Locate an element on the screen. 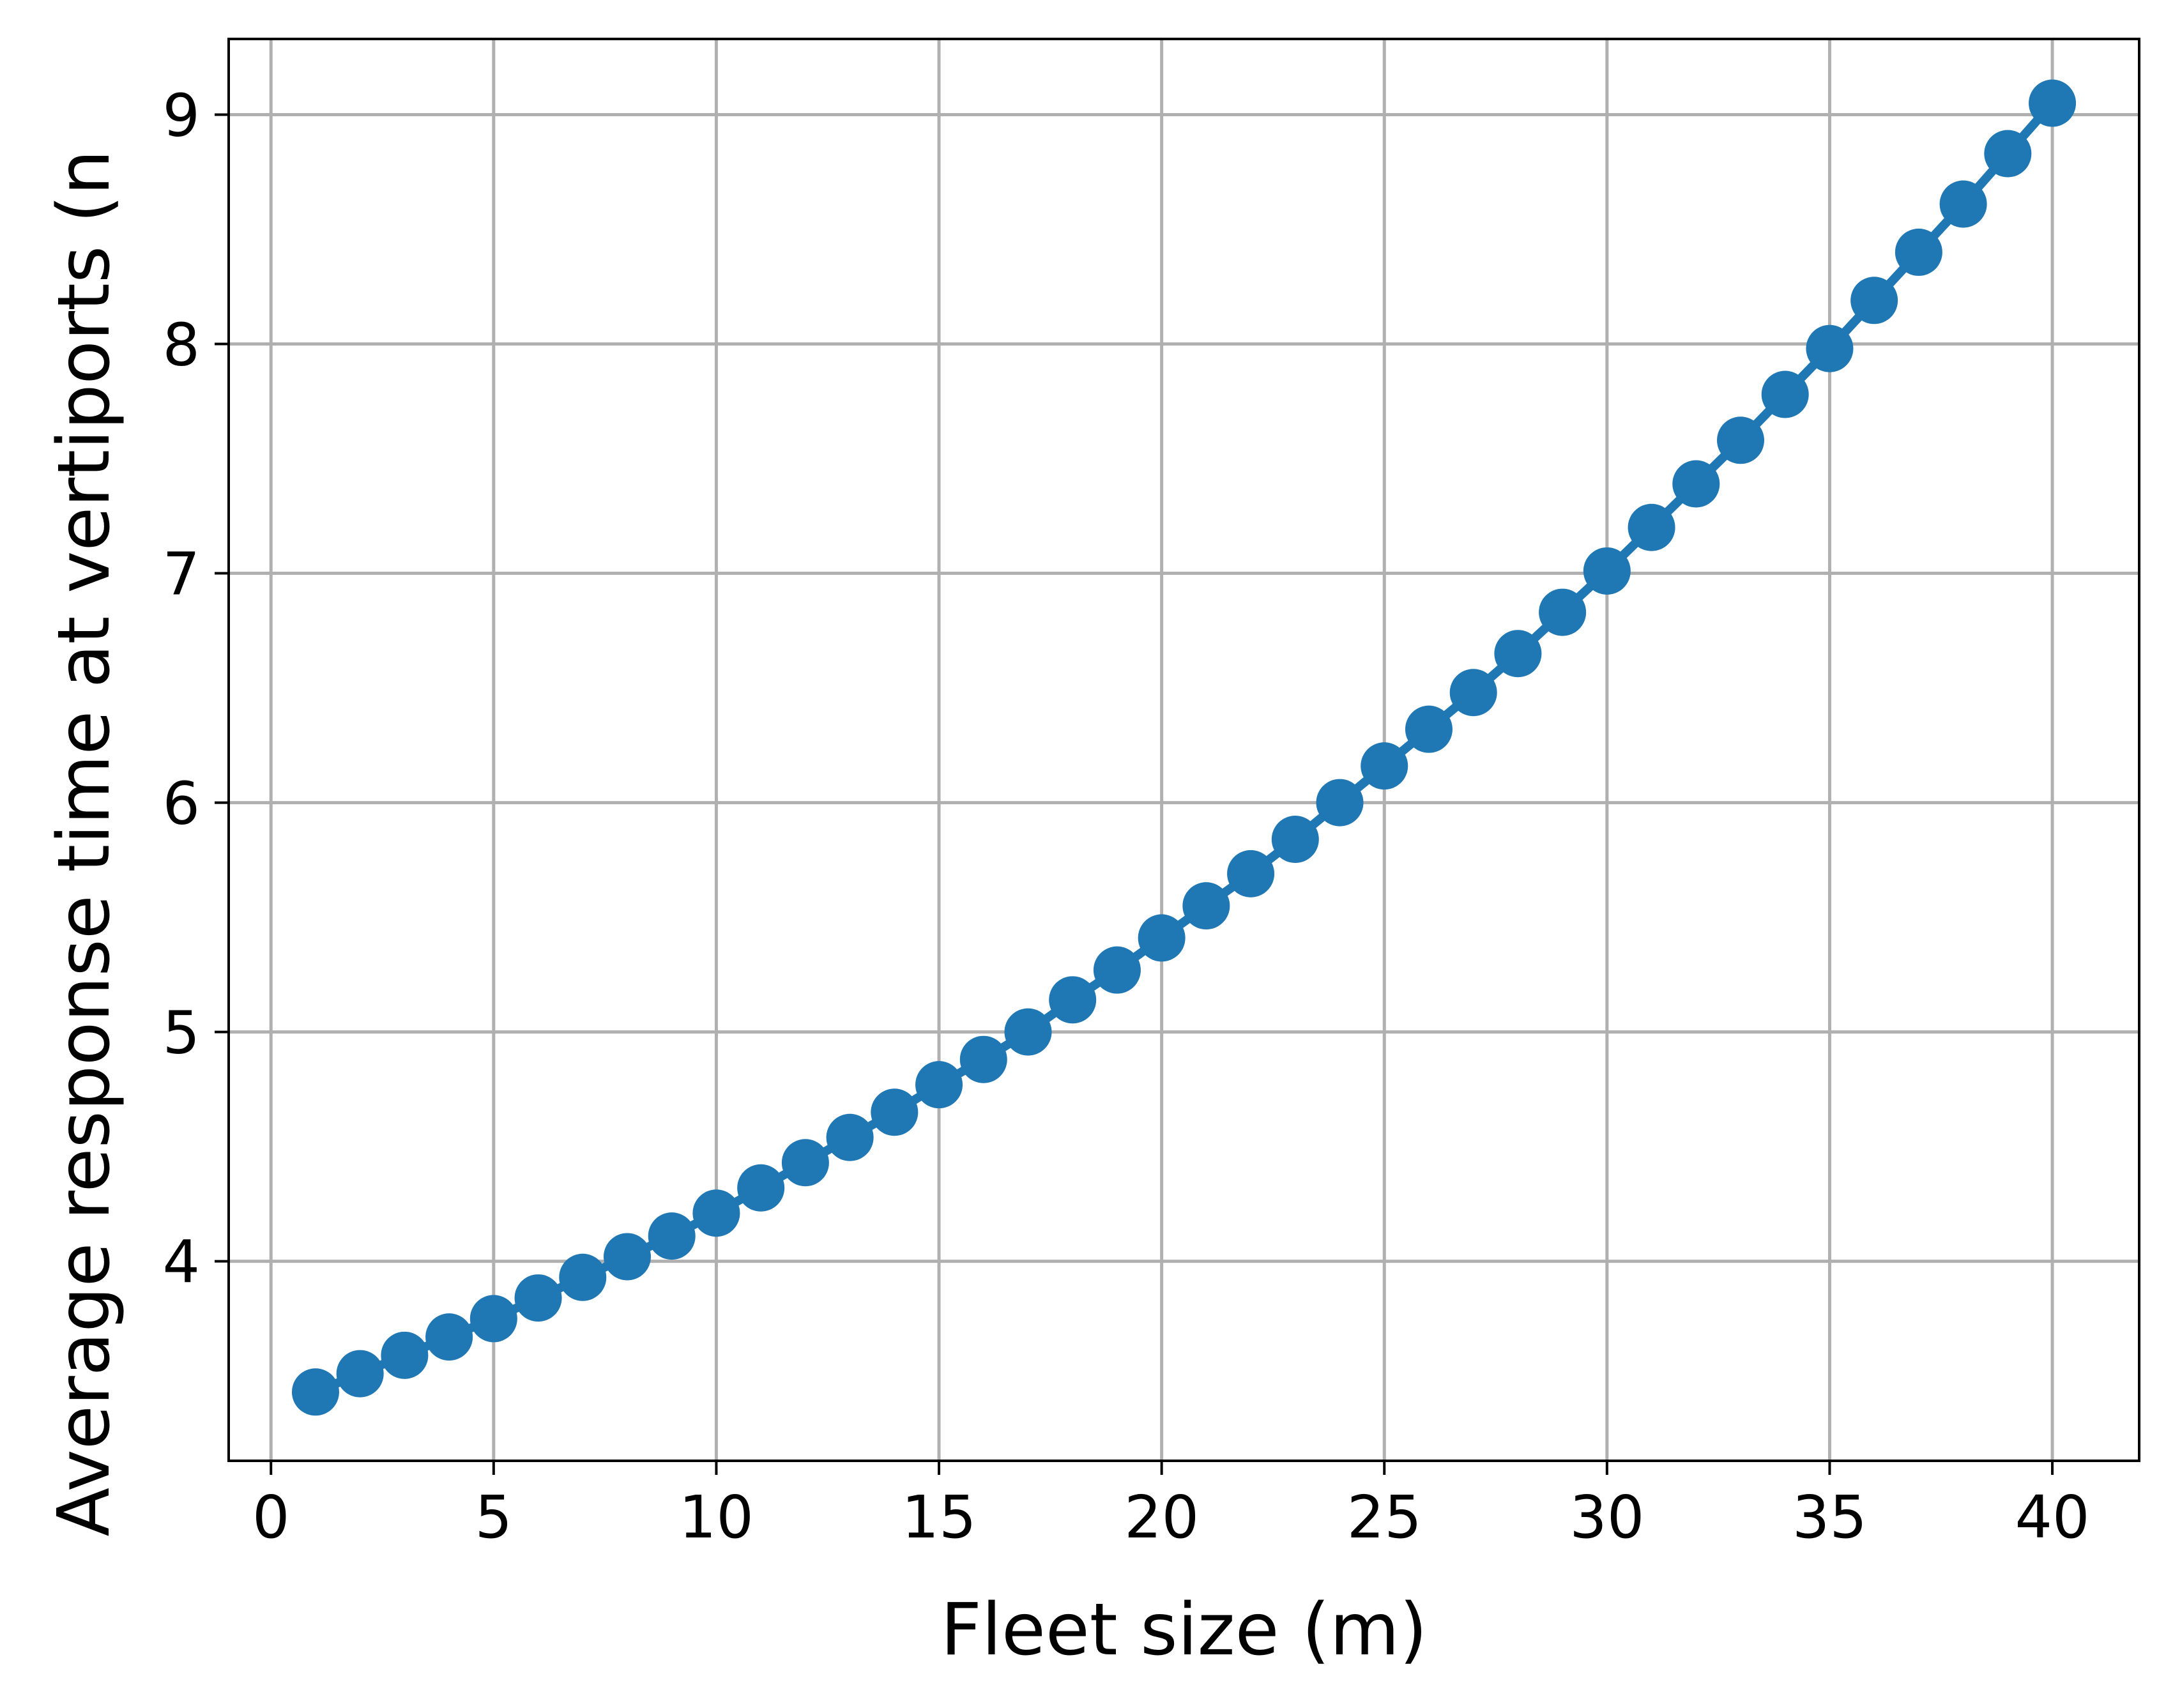 This screenshot has height=1708, width=2166. x-tick-label: 20 is located at coordinates (1161, 1517).